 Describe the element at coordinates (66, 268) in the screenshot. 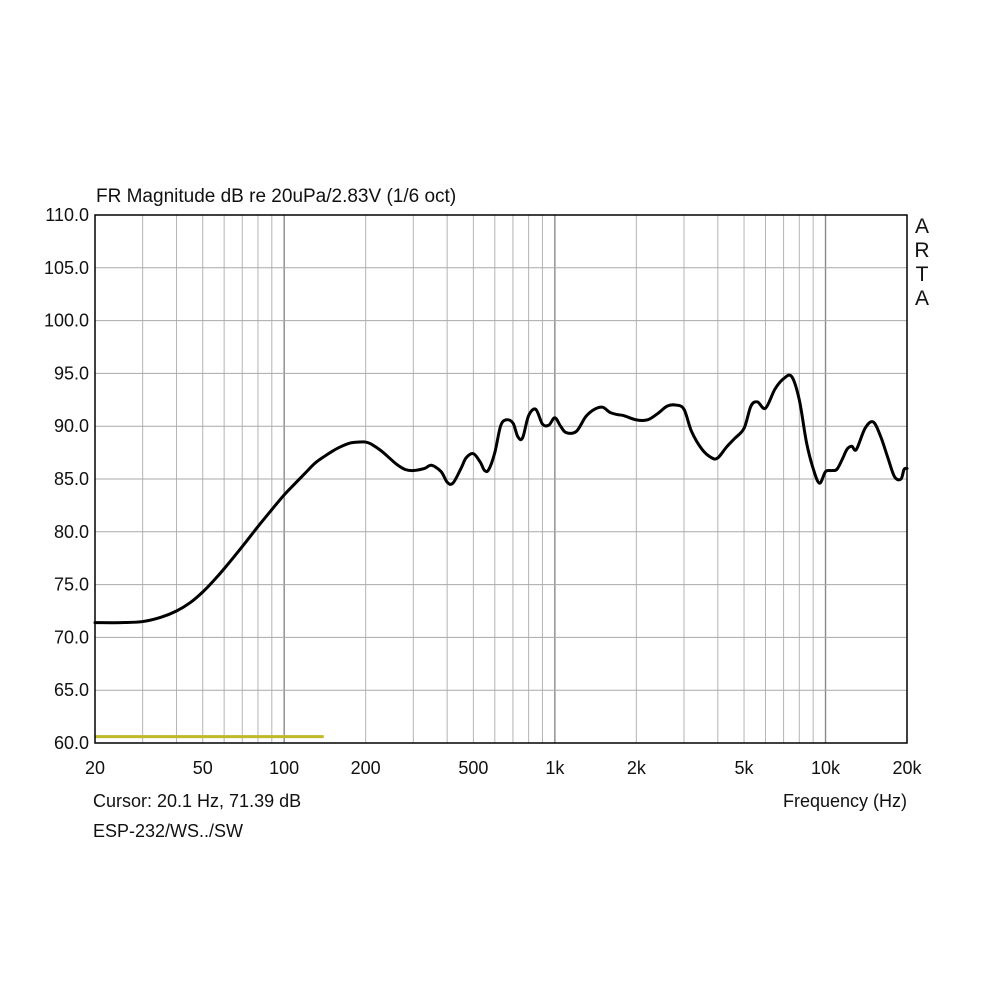

I see `y-tick-label: 105.0` at that location.